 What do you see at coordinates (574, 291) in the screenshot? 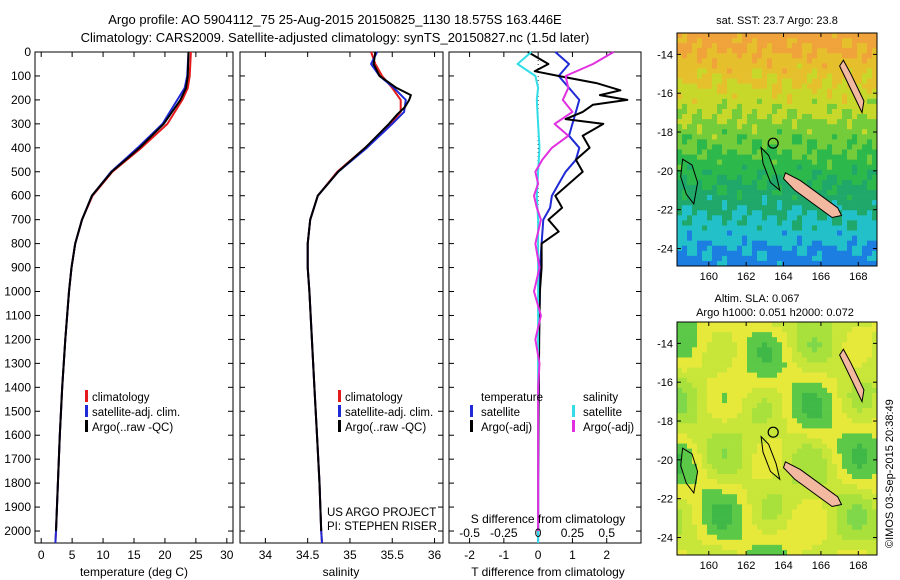
I see `series-line-salinity-argo-adj-` at bounding box center [574, 291].